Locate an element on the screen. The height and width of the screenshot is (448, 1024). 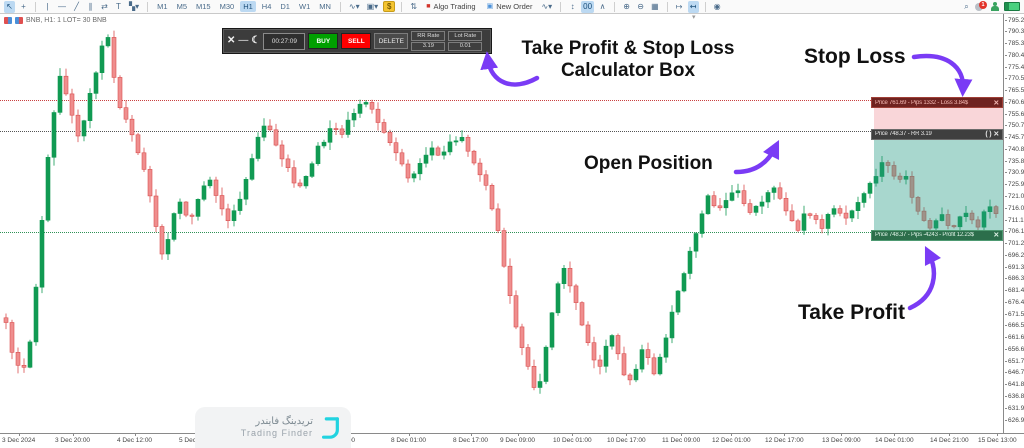
price-axis-label: 626.95 is located at coordinates (1014, 420).